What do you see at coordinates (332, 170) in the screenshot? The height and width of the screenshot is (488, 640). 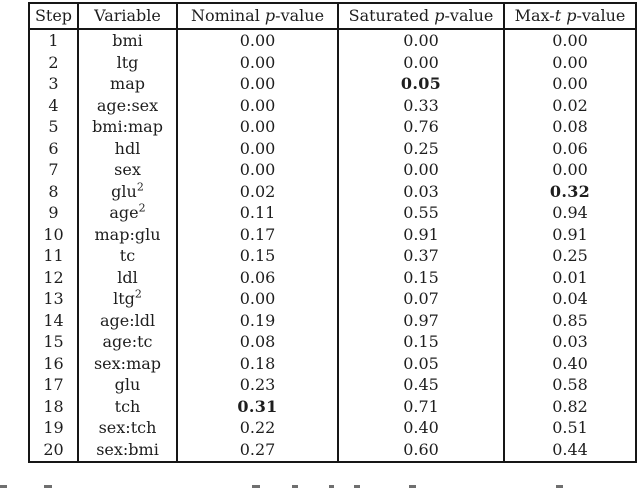 I see `table-row: 7 sex 0.00 0.00 0.00` at bounding box center [332, 170].